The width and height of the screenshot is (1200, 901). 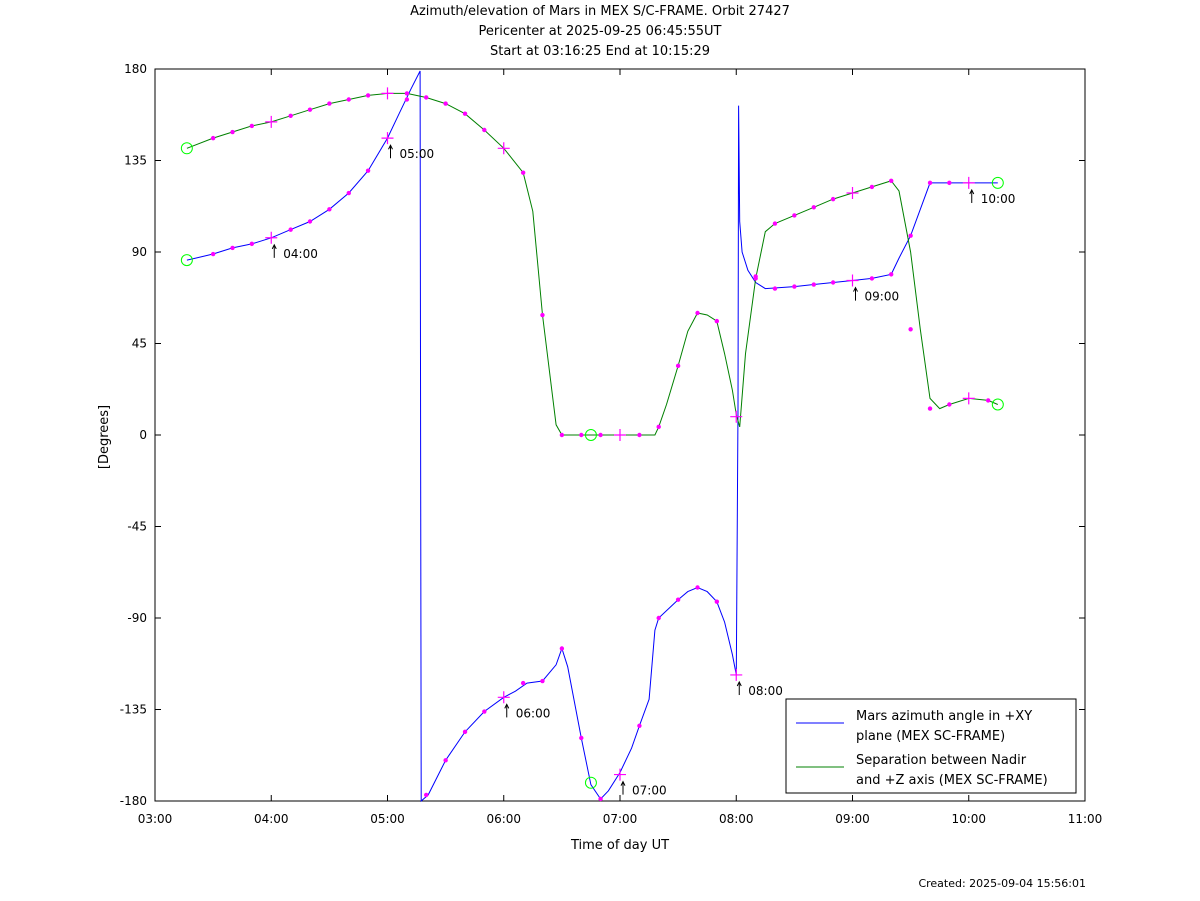 What do you see at coordinates (503, 819) in the screenshot?
I see `x-tick-label: 06:00` at bounding box center [503, 819].